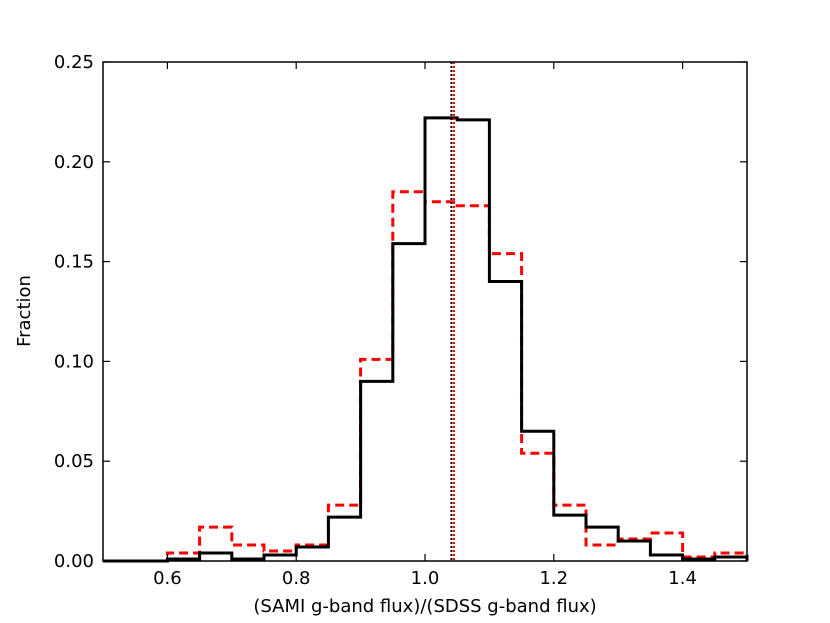 This screenshot has height=623, width=830. Describe the element at coordinates (74, 262) in the screenshot. I see `y-tick-label: 0.15` at that location.